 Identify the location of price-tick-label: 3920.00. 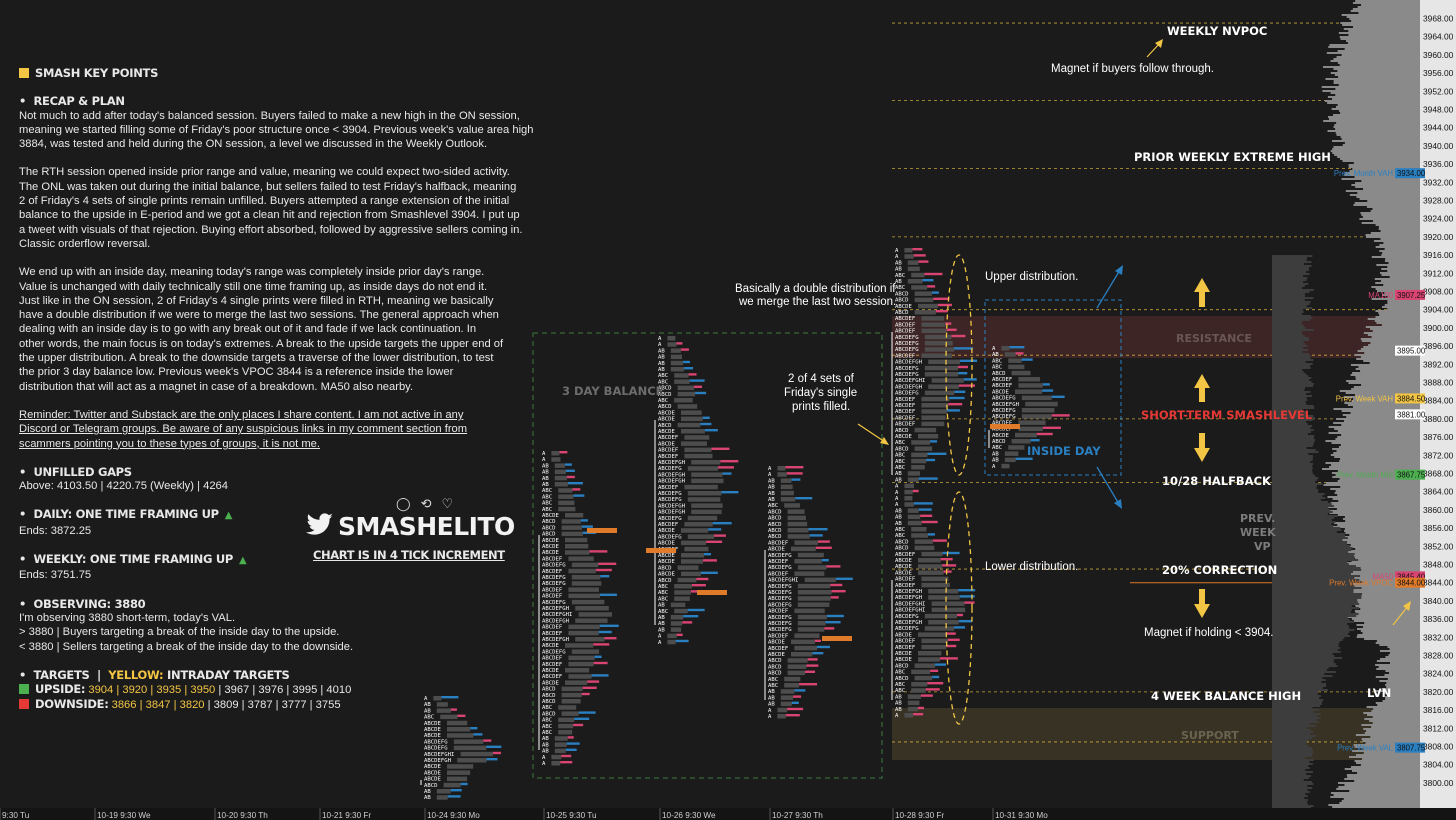
(1438, 237).